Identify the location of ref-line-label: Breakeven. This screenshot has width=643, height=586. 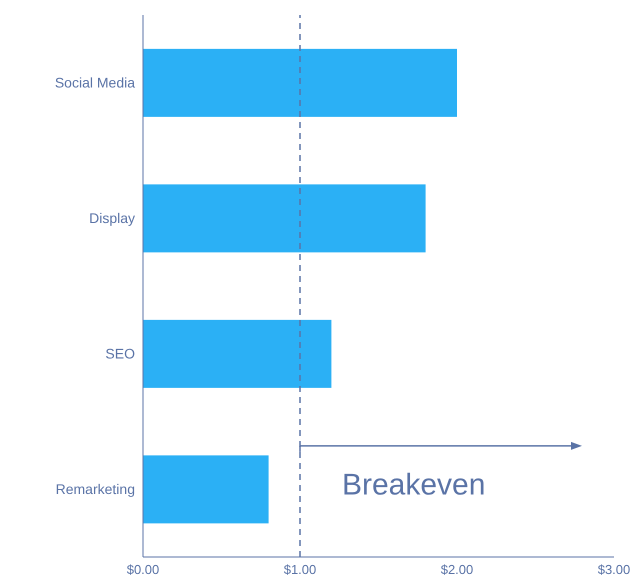
(414, 485).